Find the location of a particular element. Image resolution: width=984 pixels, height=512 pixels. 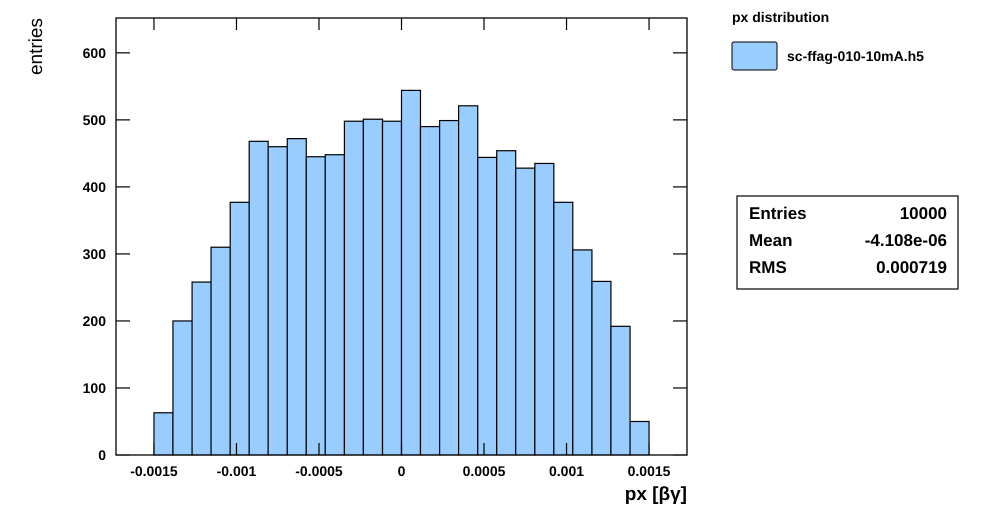

x-tick-label: 0 is located at coordinates (402, 471).